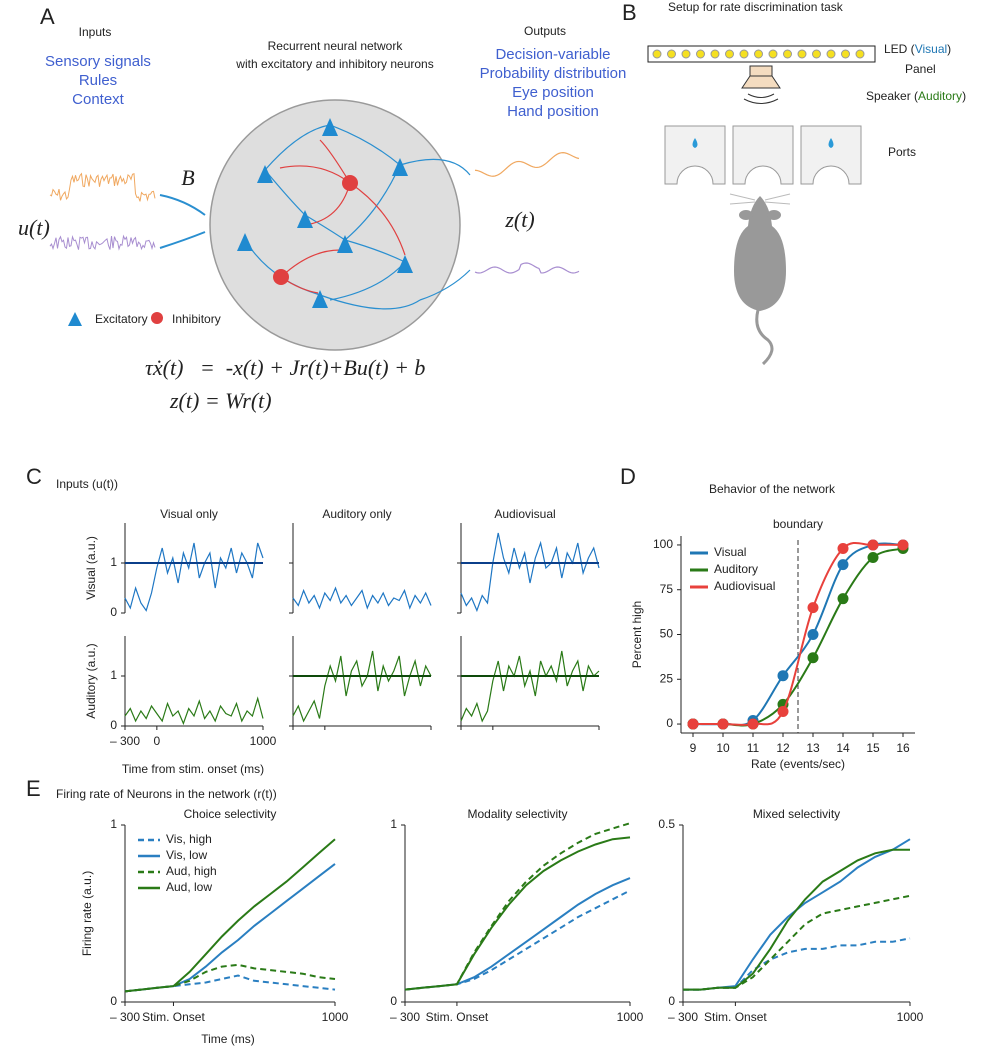  Describe the element at coordinates (667, 589) in the screenshot. I see `y-tick-label: 75` at that location.